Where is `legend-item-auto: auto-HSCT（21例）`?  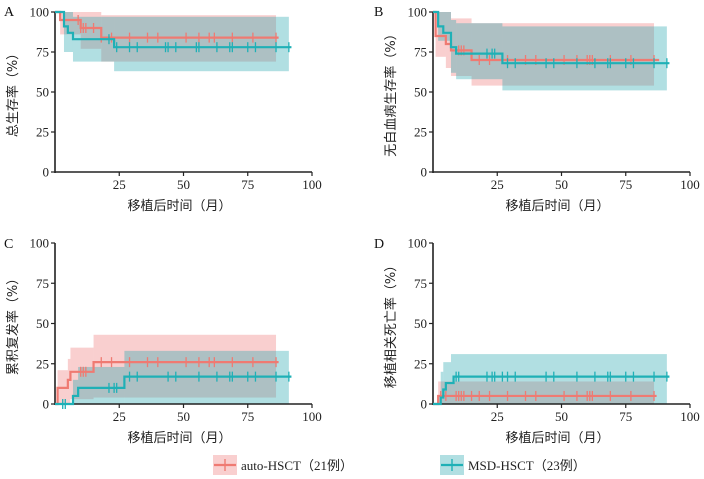
legend-item-auto: auto-HSCT（21例） is located at coordinates (283, 465).